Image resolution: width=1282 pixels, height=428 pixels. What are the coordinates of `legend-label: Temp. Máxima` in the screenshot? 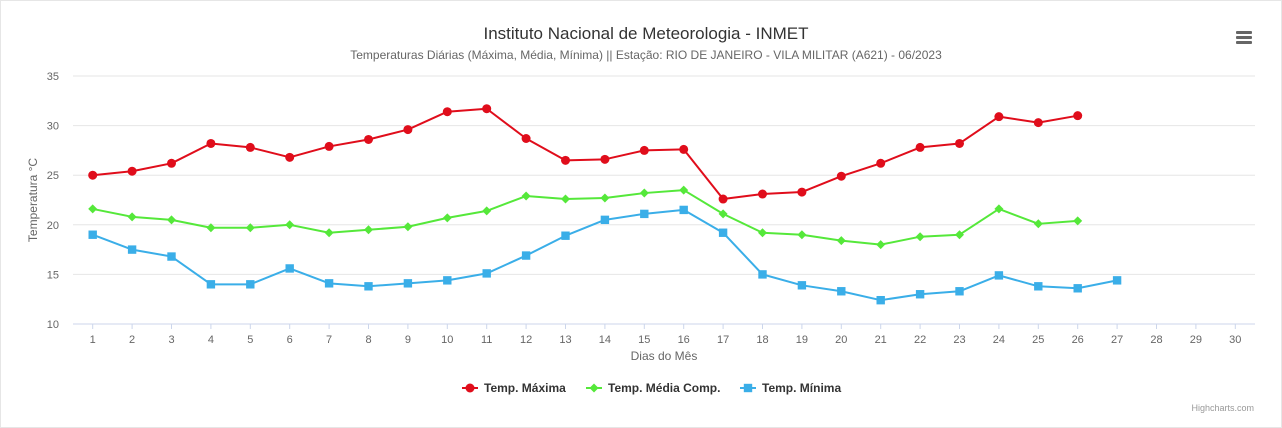 It's located at (525, 388).